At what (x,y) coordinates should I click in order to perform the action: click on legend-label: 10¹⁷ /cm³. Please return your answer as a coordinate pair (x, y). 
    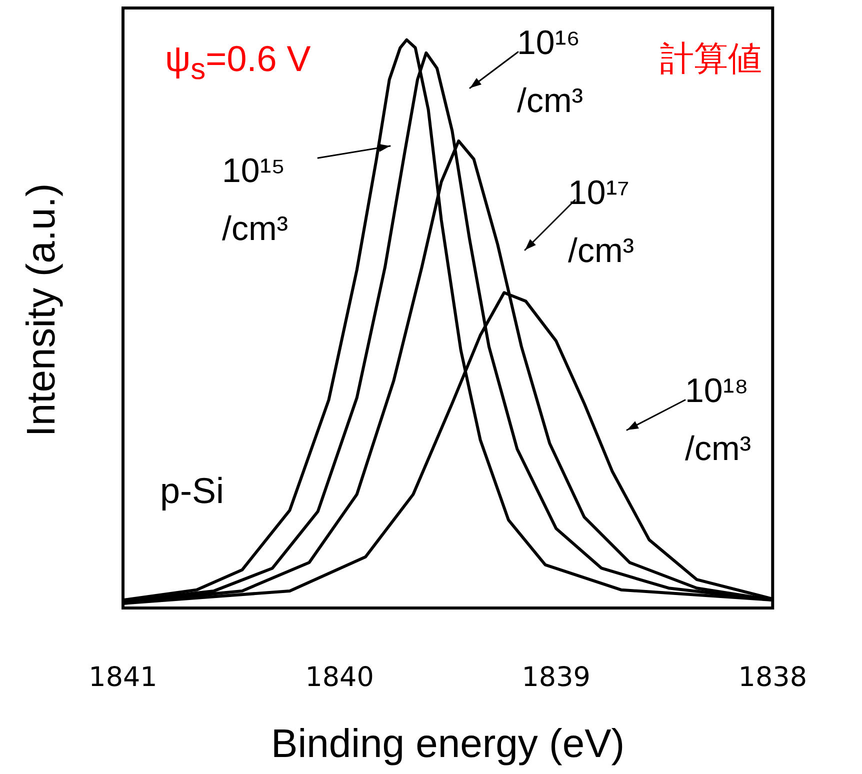
    Looking at the image, I should click on (602, 222).